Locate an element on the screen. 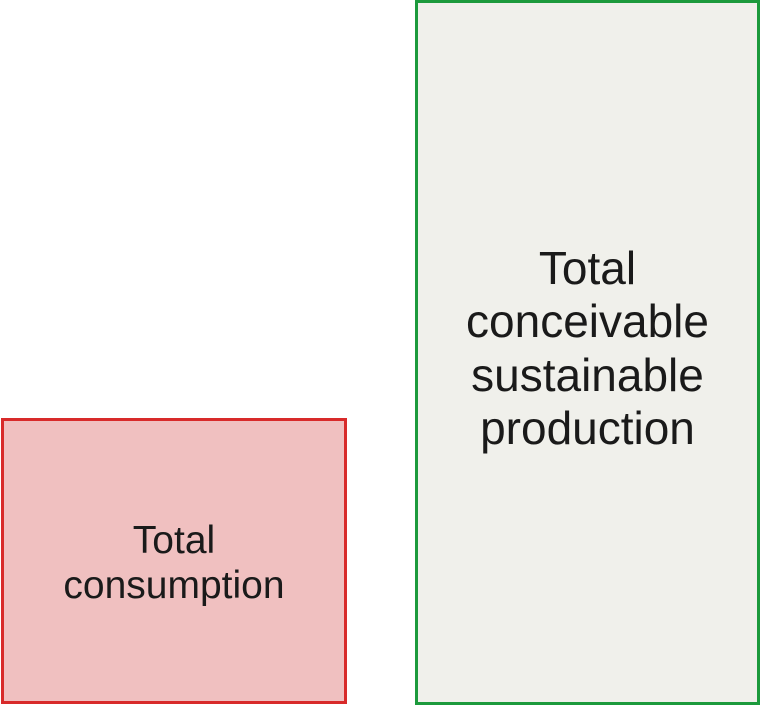 This screenshot has height=705, width=760. label-line: sustainable is located at coordinates (587, 374).